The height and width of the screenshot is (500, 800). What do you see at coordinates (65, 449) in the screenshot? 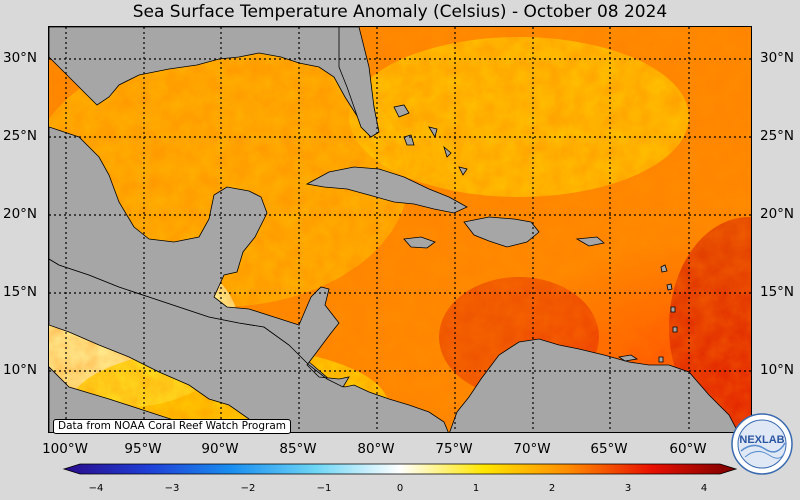
I see `lon-label-100w: 100°W` at bounding box center [65, 449].